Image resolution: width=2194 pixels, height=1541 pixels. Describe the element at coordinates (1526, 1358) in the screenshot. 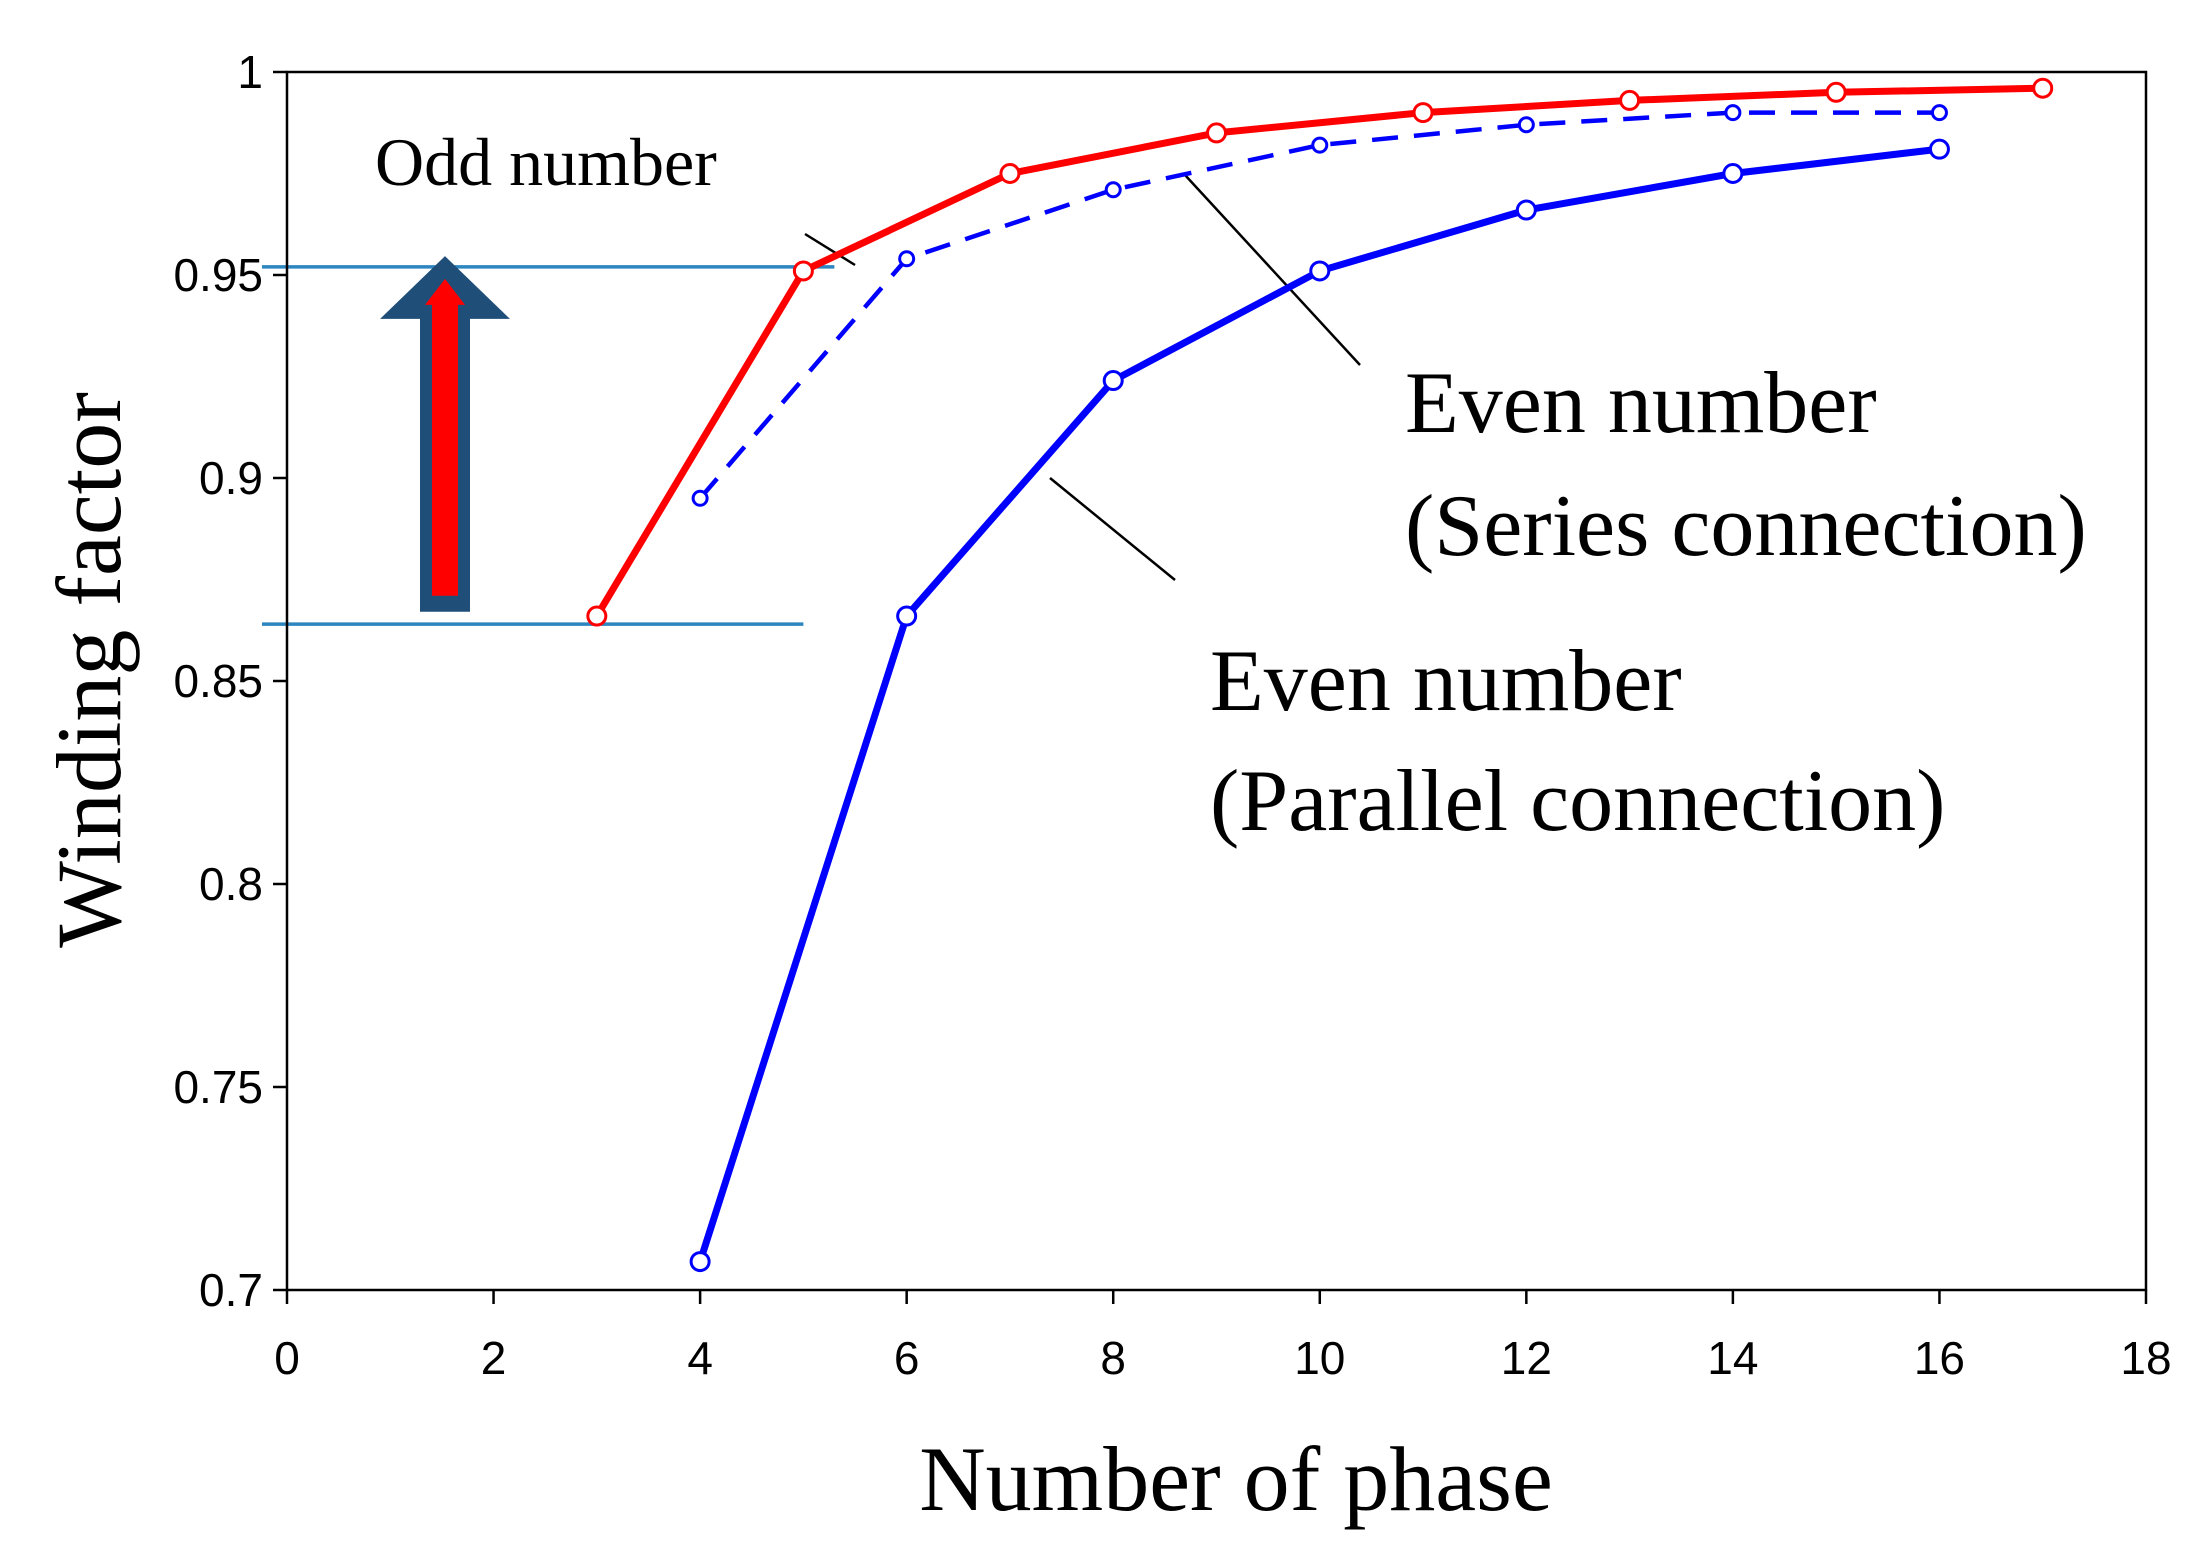

I see `x-tick-label: 12` at that location.